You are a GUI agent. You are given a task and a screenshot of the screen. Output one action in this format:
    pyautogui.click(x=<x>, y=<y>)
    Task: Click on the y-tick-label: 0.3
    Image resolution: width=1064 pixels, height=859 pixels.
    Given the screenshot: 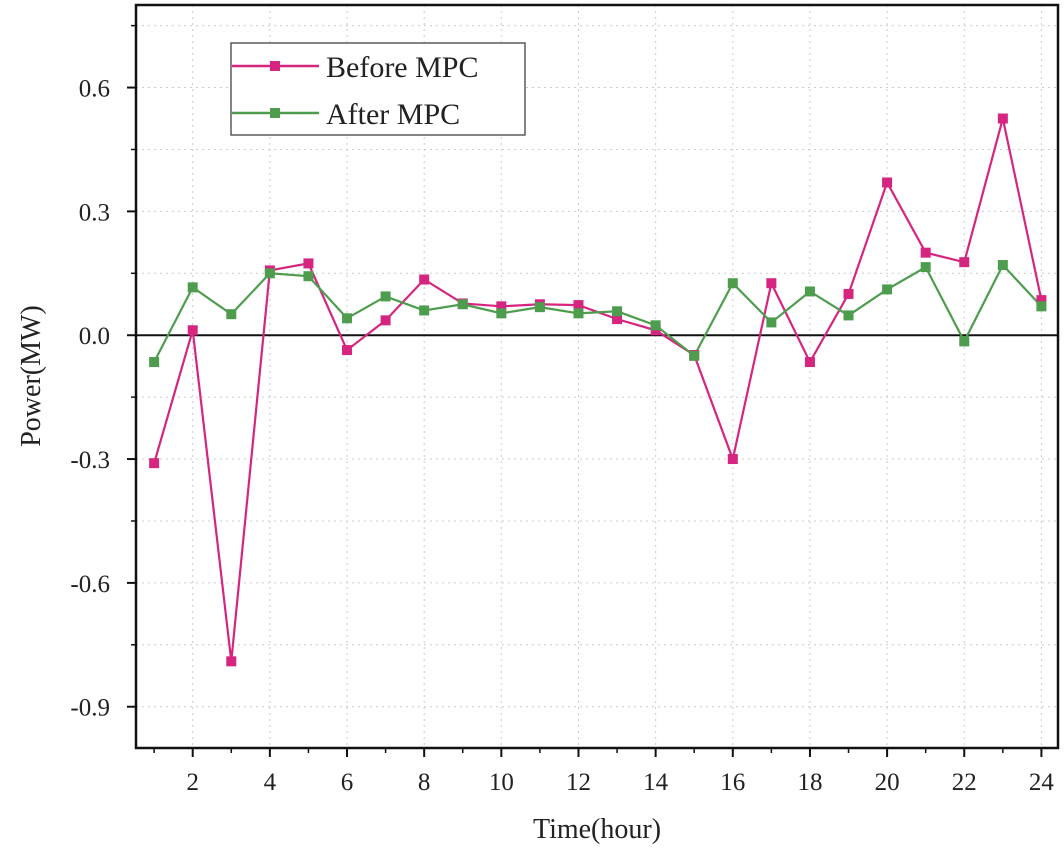 What is the action you would take?
    pyautogui.click(x=94, y=212)
    